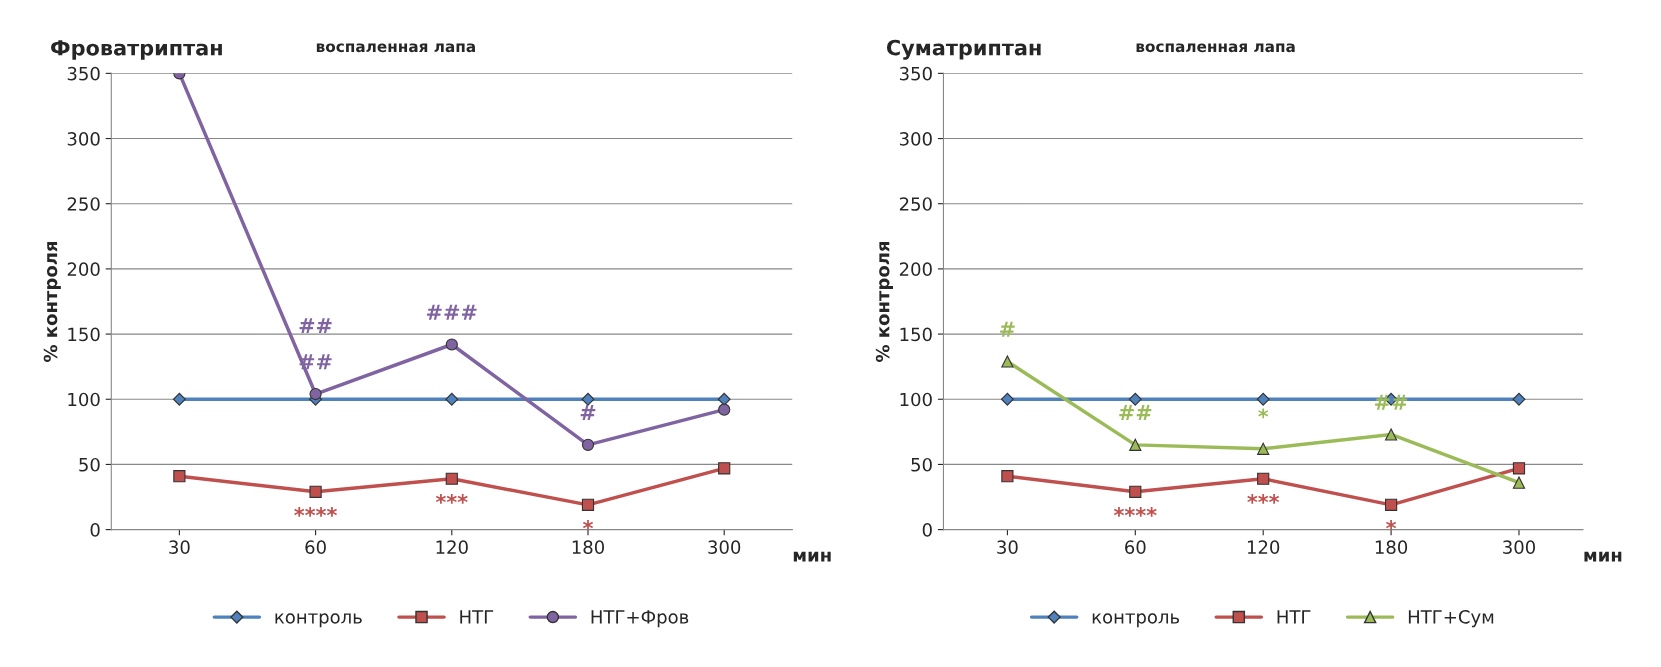 The image size is (1661, 667). What do you see at coordinates (640, 619) in the screenshot?
I see `legend-label: НТГ+Фров` at bounding box center [640, 619].